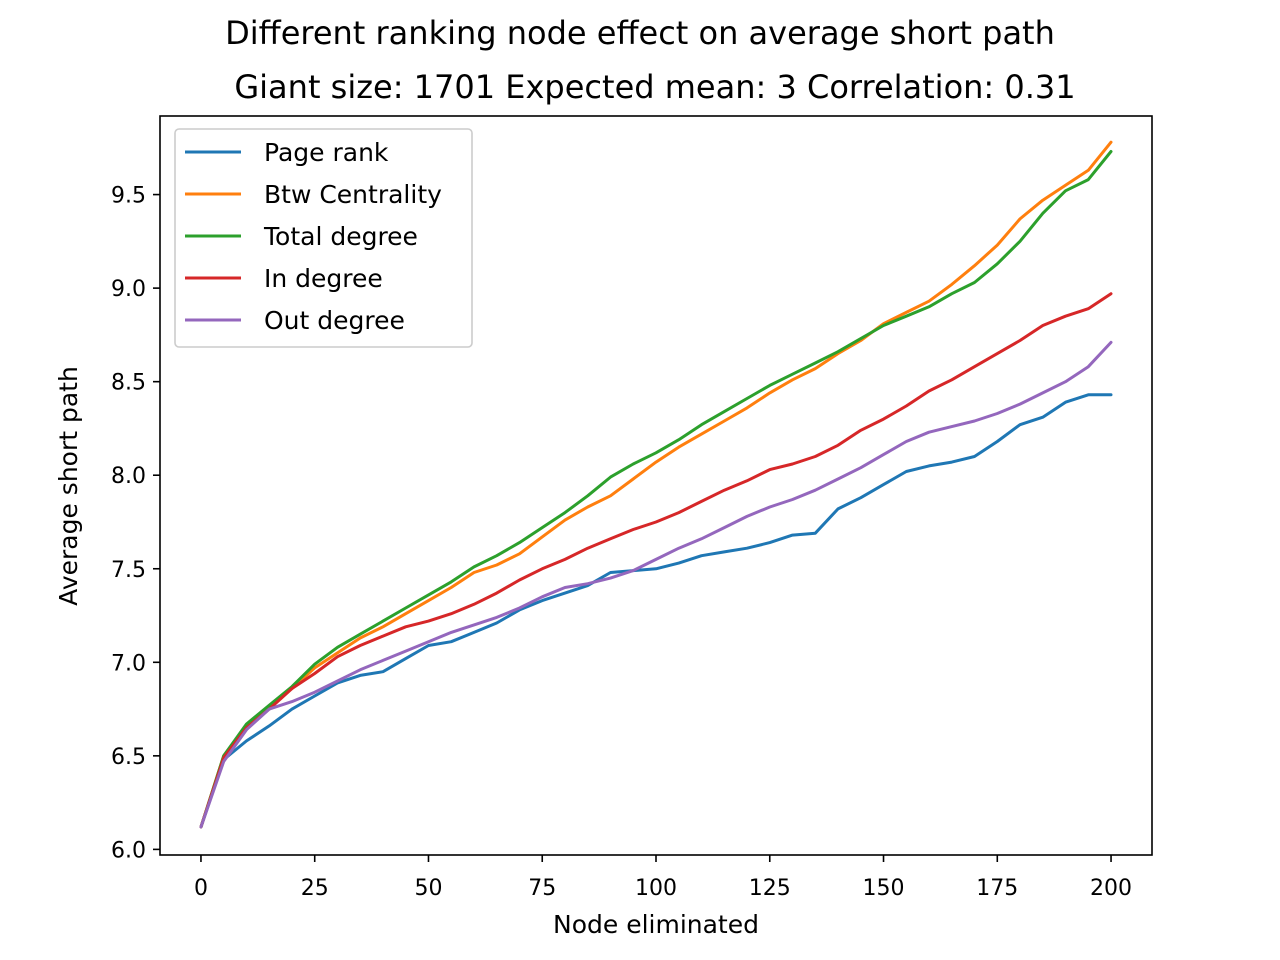  I want to click on y-tick-label: 8.0, so click(128, 476).